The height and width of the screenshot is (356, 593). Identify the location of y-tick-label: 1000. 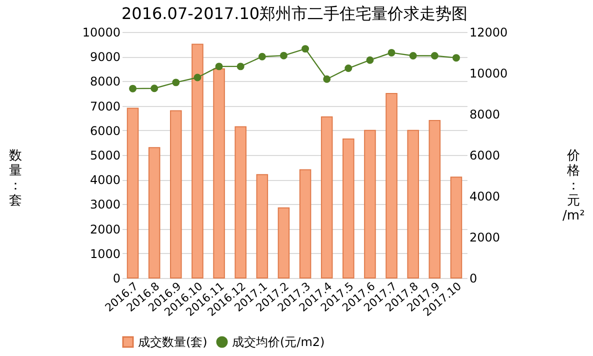
(105, 253).